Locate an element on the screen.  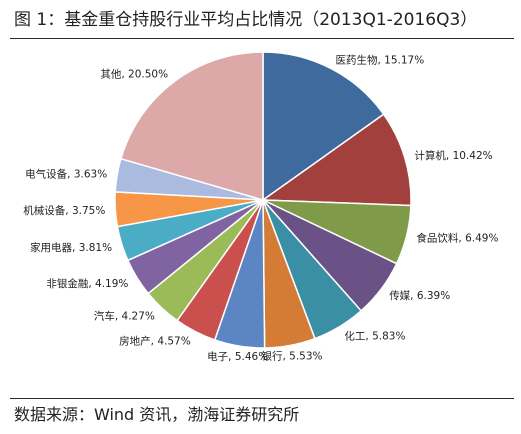
figure-title: 图 1：基金重仓持股行业平均占比情况（2013Q1-2016Q3） is located at coordinates (246, 20).